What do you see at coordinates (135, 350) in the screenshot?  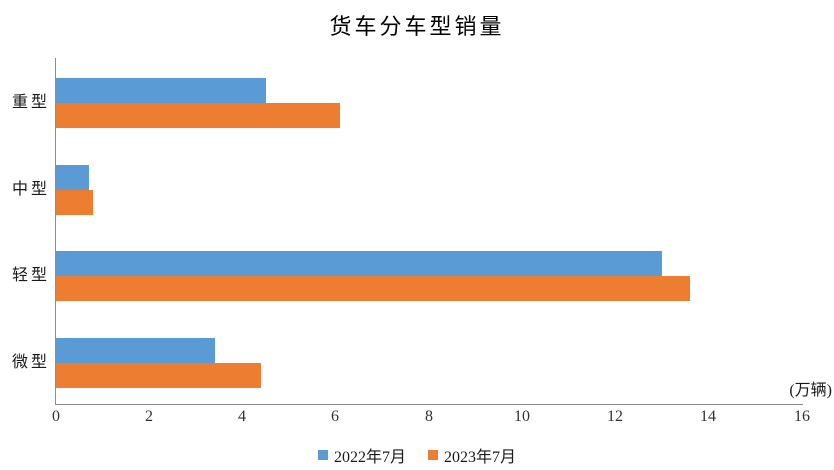 I see `bar-s0-c3` at bounding box center [135, 350].